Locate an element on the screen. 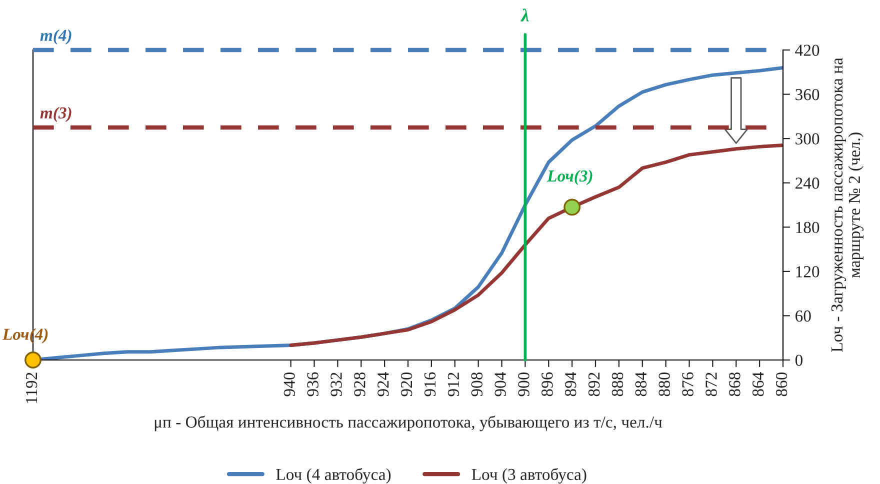 The image size is (880, 484). x-tick-label: 900 is located at coordinates (524, 384).